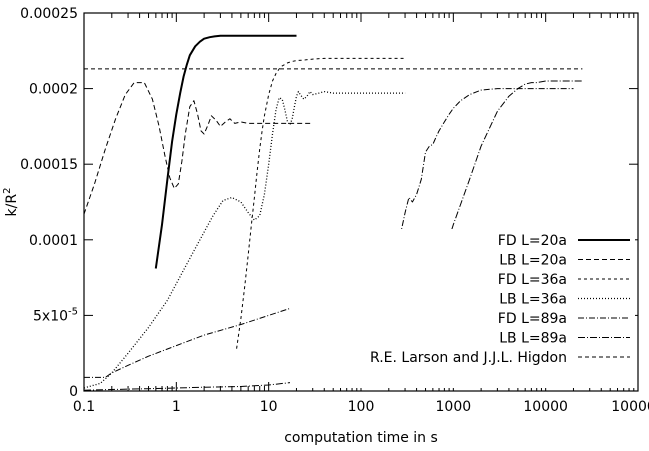 The image size is (649, 451). I want to click on legend-label-r-e-larson-and-j-j-l-higdon: R.E. Larson and J.J.L. Higdon, so click(468, 358).